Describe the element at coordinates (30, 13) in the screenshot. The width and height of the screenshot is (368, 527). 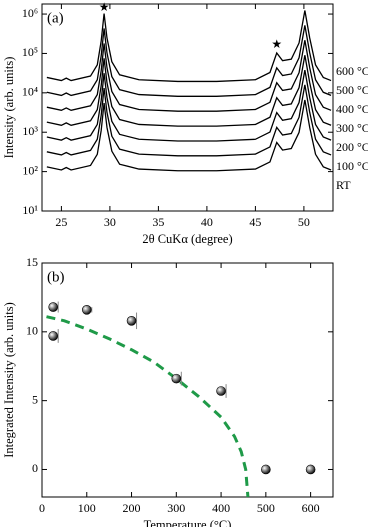
I see `y-tick-label: 10⁶` at that location.